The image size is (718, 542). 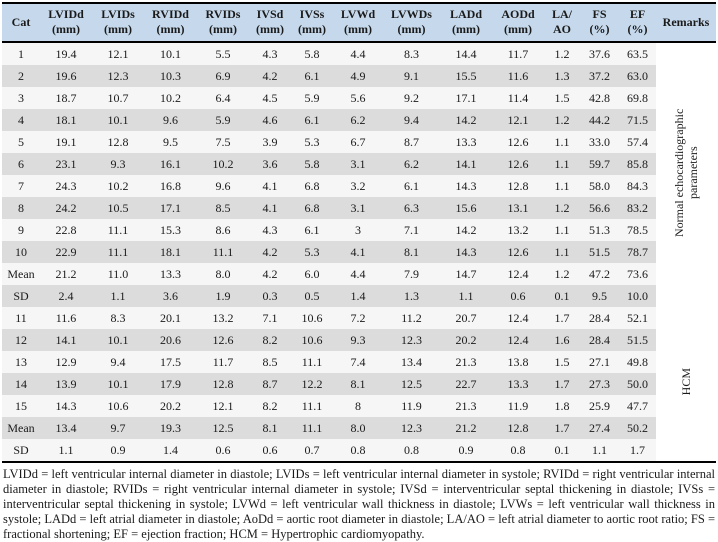 What do you see at coordinates (66, 14) in the screenshot?
I see `column-header-label: LVIDd` at bounding box center [66, 14].